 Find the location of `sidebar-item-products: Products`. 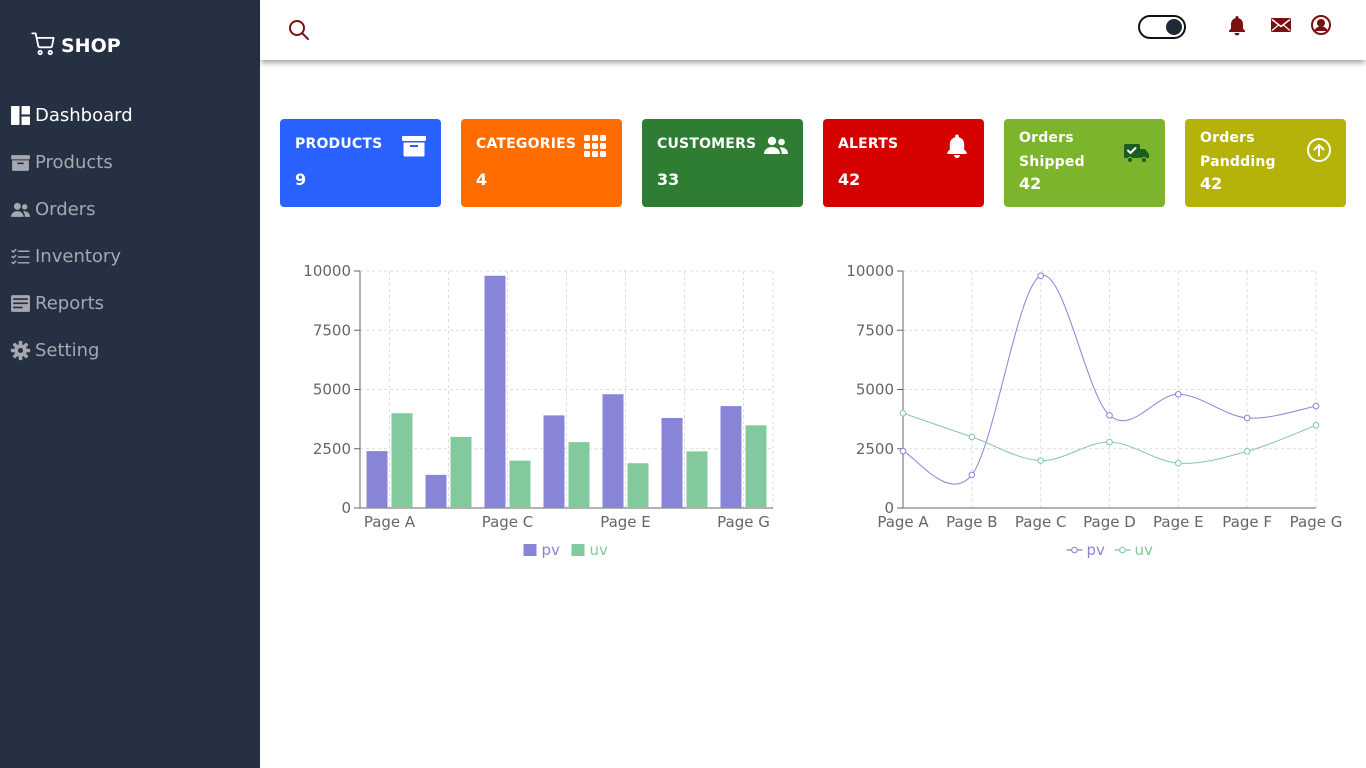

sidebar-item-products: Products is located at coordinates (130, 162).